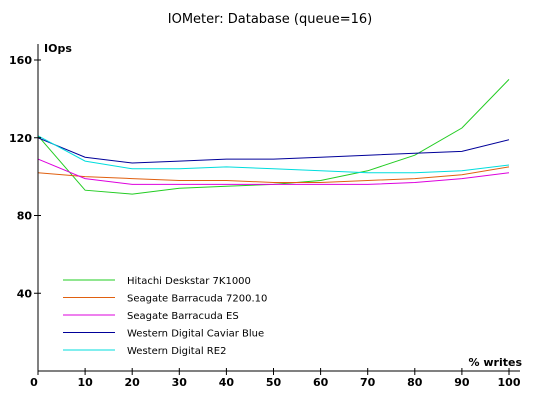 The width and height of the screenshot is (540, 400). What do you see at coordinates (133, 382) in the screenshot?
I see `x-tick-label: 20` at bounding box center [133, 382].